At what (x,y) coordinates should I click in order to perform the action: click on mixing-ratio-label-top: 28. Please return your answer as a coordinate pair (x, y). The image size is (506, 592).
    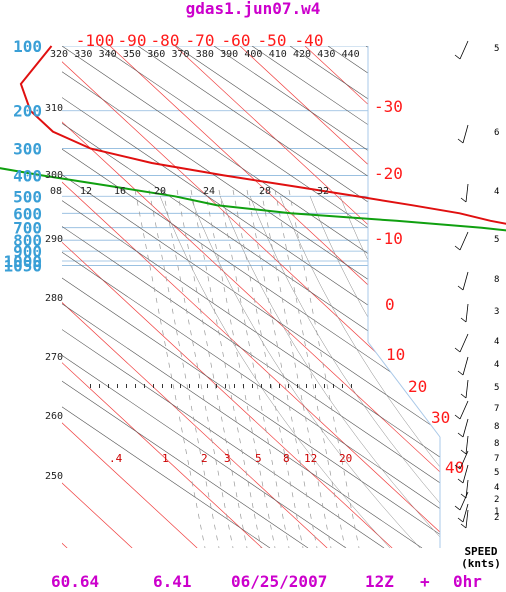
    Looking at the image, I should click on (265, 191).